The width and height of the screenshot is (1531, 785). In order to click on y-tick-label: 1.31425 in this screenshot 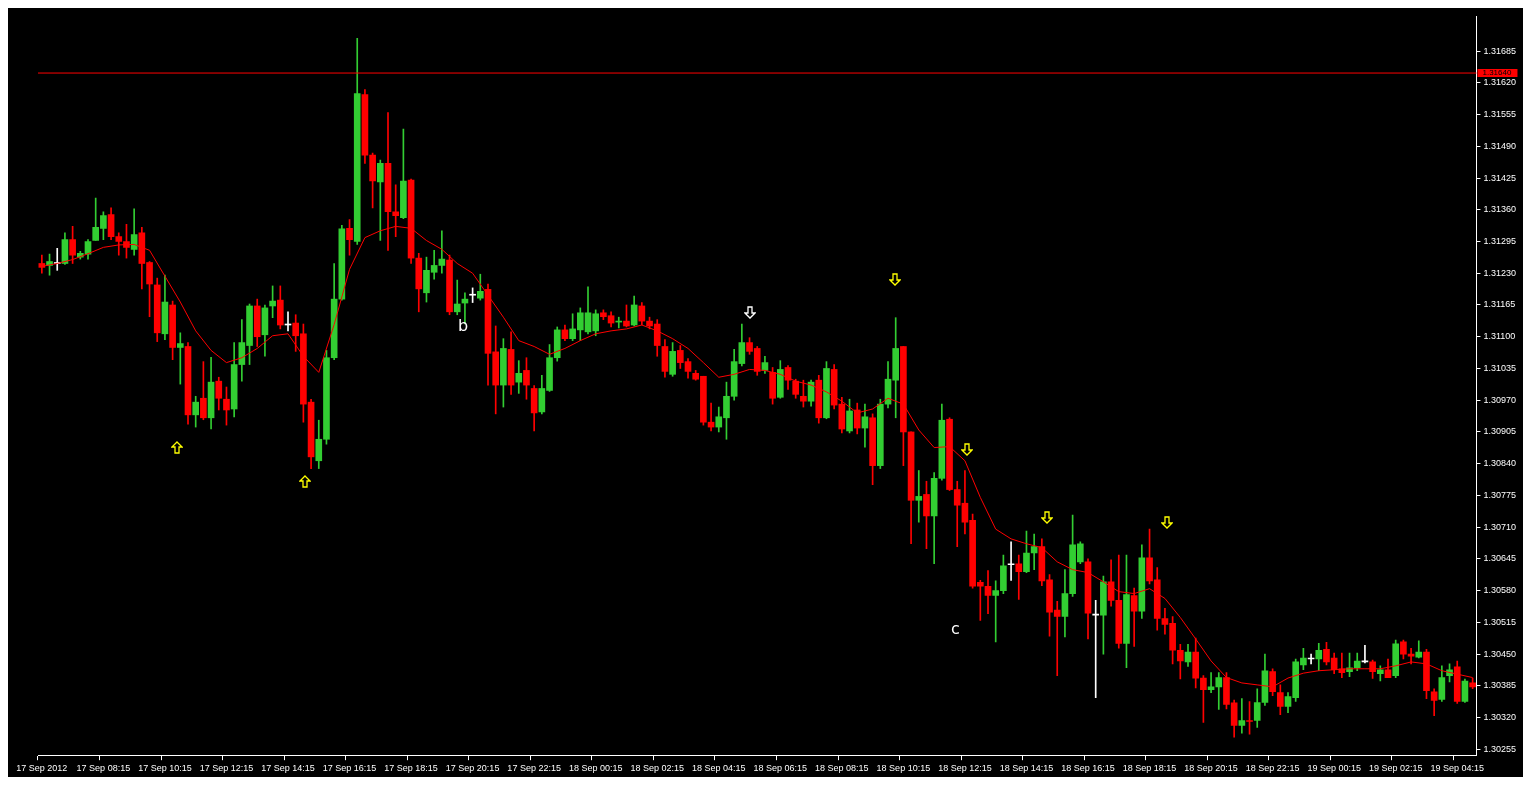, I will do `click(1500, 177)`.